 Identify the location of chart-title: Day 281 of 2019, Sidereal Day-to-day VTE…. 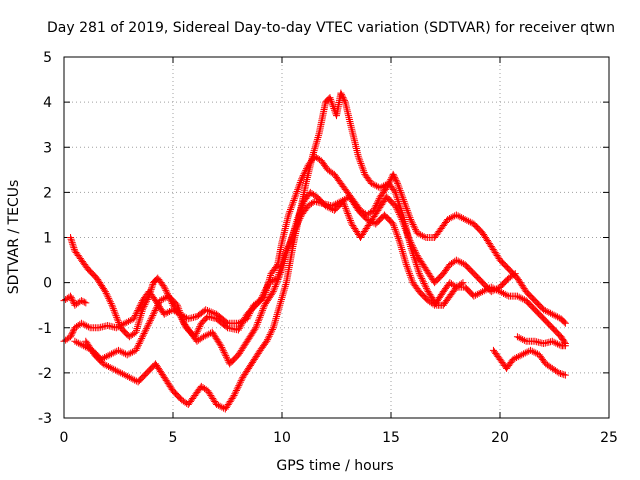
(331, 28).